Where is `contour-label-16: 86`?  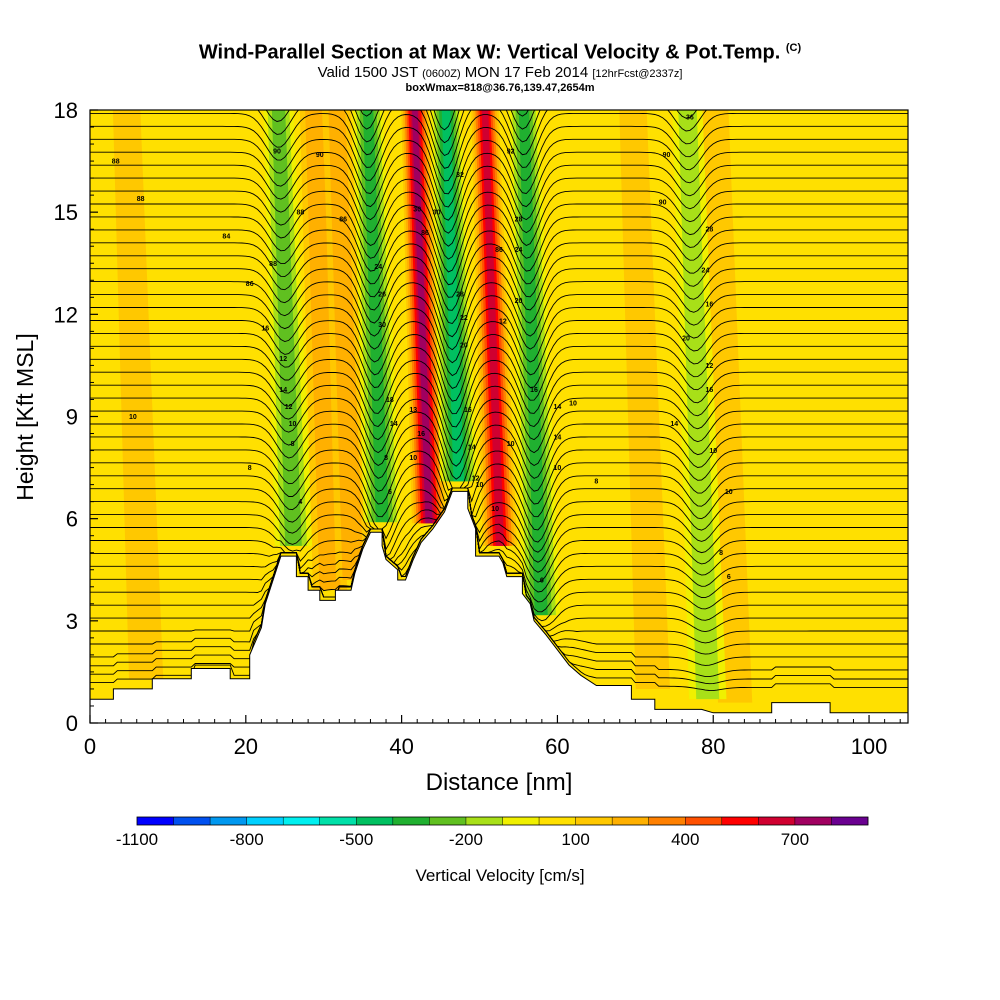
contour-label-16: 86 is located at coordinates (343, 219).